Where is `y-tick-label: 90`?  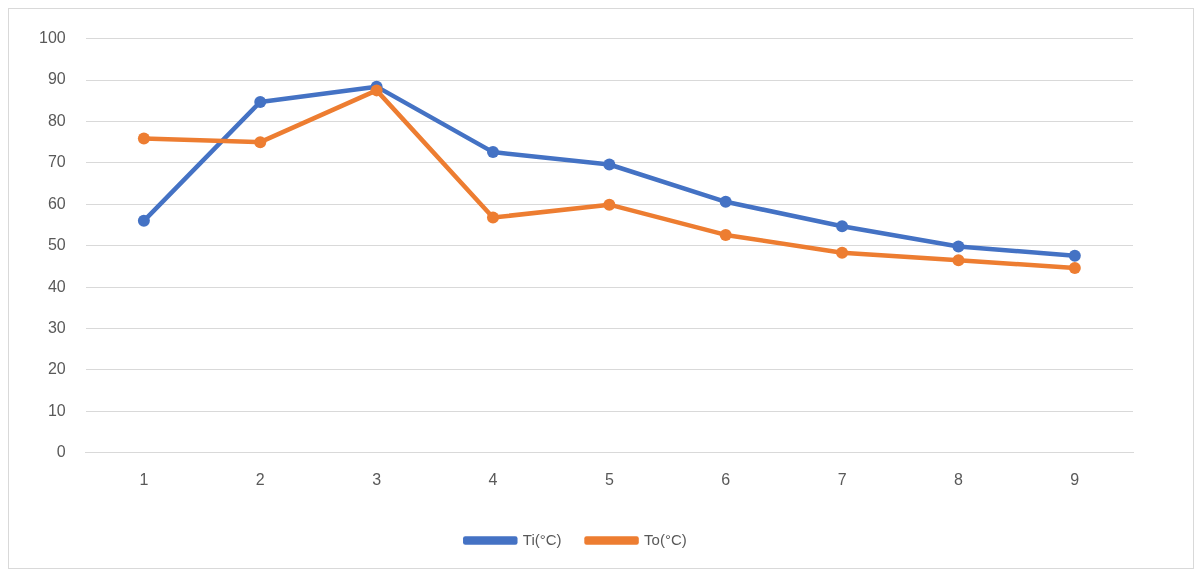 y-tick-label: 90 is located at coordinates (56, 79).